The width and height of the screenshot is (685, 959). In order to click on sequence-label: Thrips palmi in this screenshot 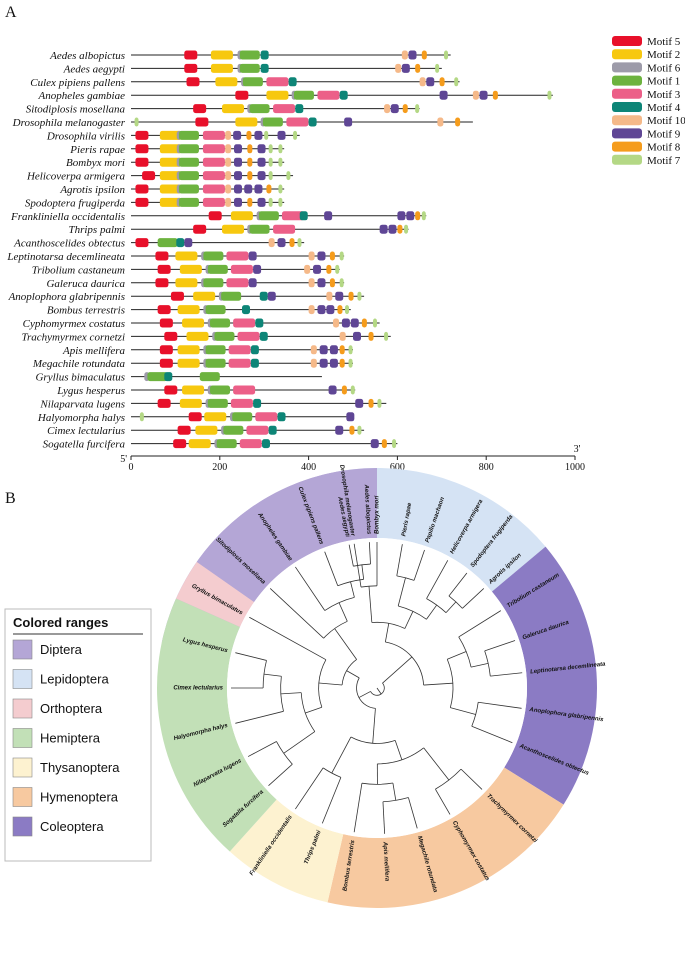, I will do `click(96, 230)`.